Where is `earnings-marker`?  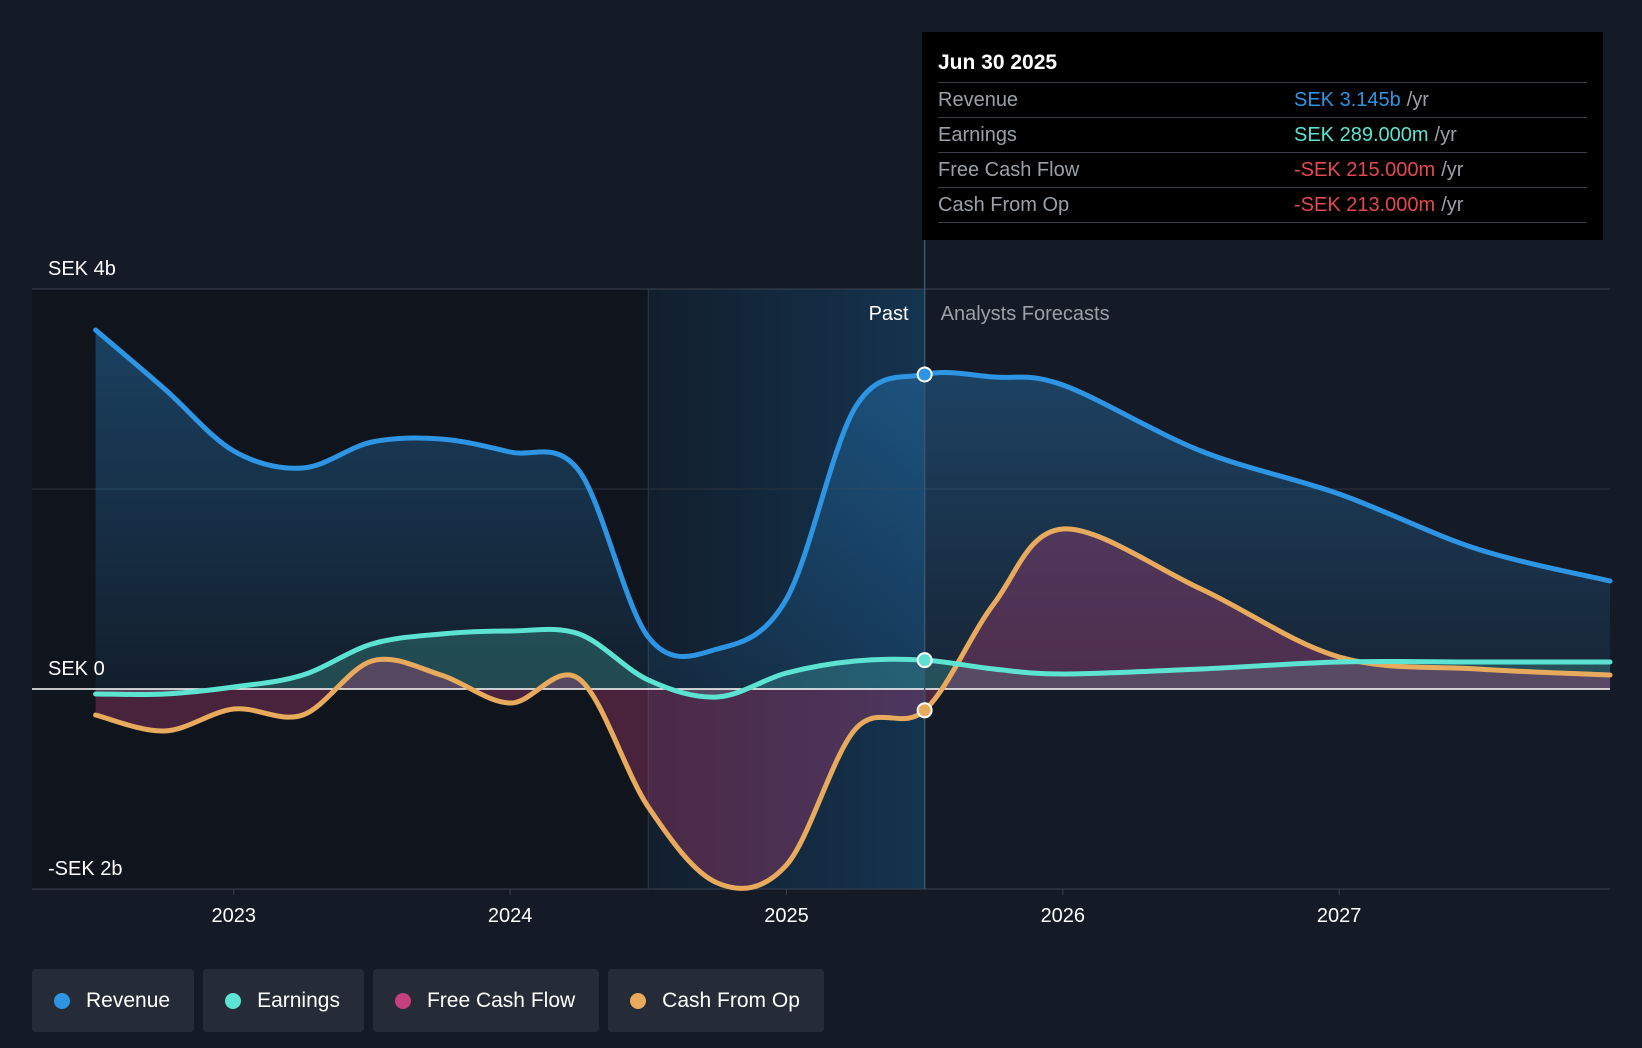 earnings-marker is located at coordinates (924, 660).